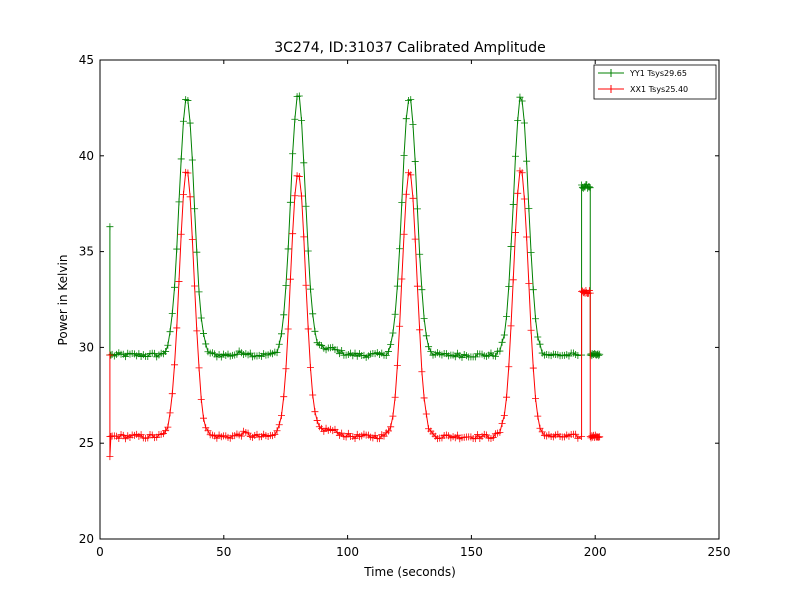 Image resolution: width=800 pixels, height=600 pixels. I want to click on x-tick-label-0: 0, so click(100, 552).